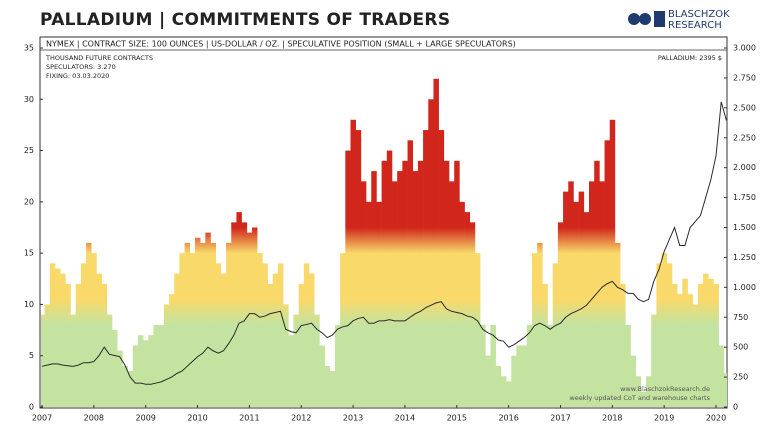  Describe the element at coordinates (77, 76) in the screenshot. I see `note: FIXING: 03.03.2020` at that location.